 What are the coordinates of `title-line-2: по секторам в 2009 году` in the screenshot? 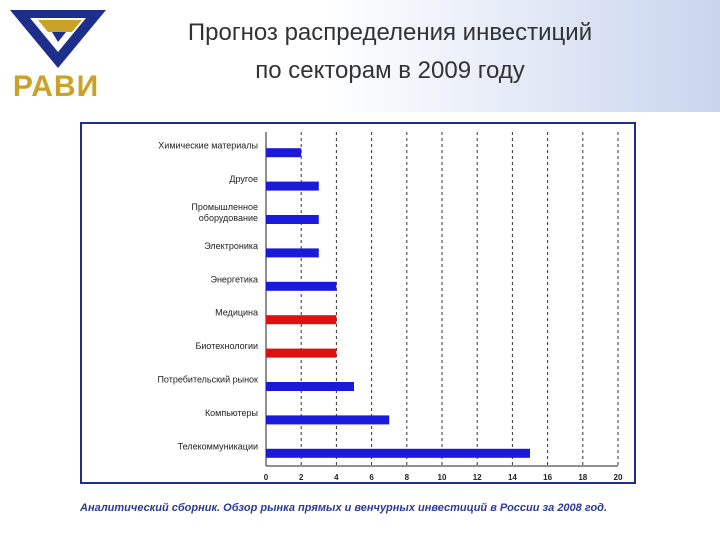 It's located at (390, 70).